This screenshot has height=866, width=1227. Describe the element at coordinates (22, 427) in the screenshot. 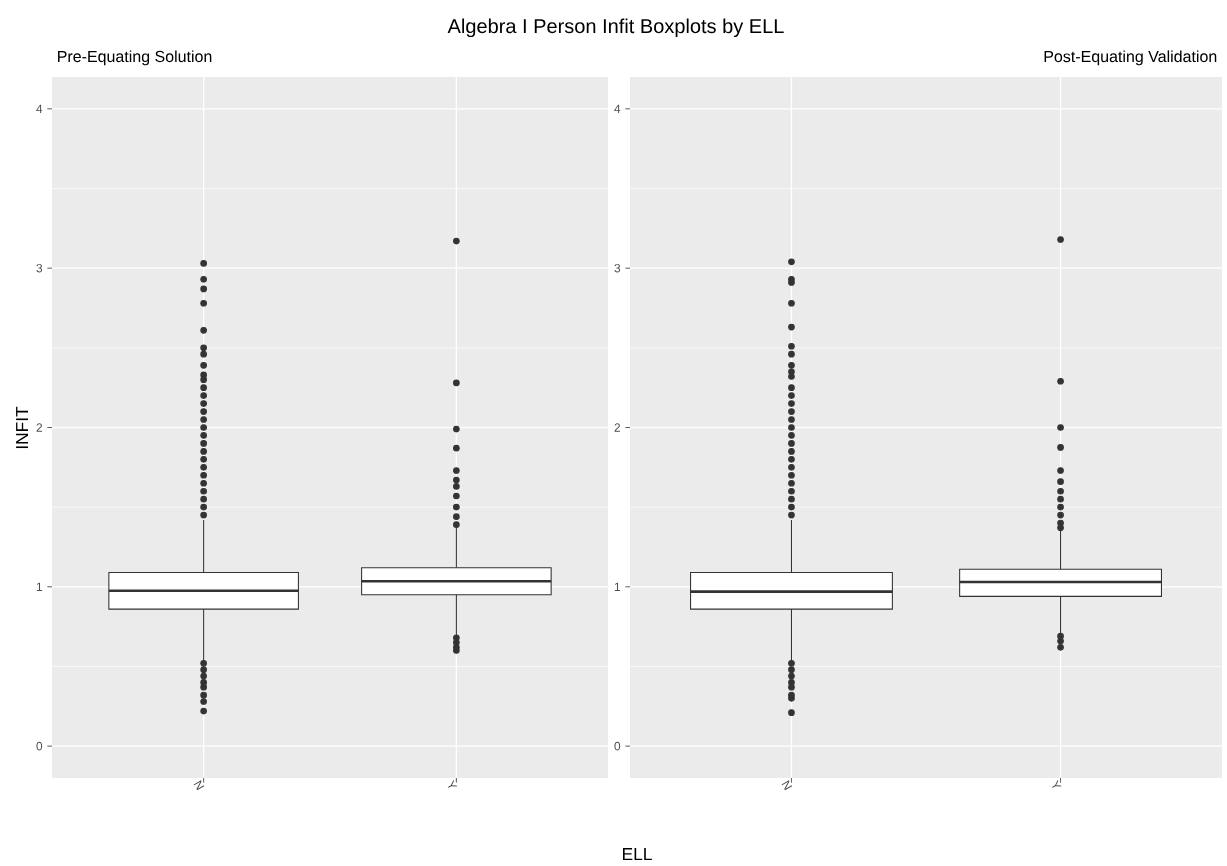

I see `y-axis-title: INFIT` at that location.